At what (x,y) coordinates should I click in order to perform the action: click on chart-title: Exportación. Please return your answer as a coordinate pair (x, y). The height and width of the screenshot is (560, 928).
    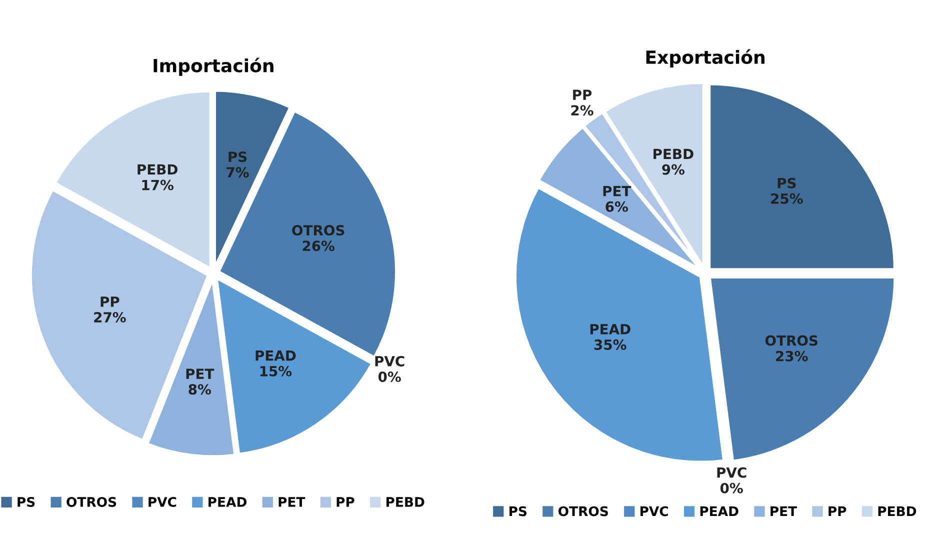
    Looking at the image, I should click on (705, 58).